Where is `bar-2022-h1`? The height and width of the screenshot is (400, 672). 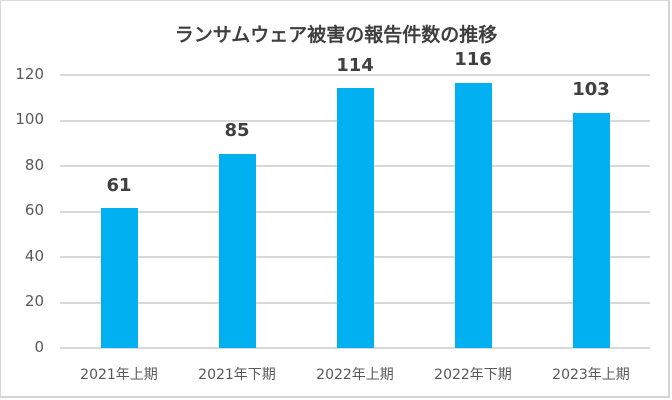 bar-2022-h1 is located at coordinates (355, 218).